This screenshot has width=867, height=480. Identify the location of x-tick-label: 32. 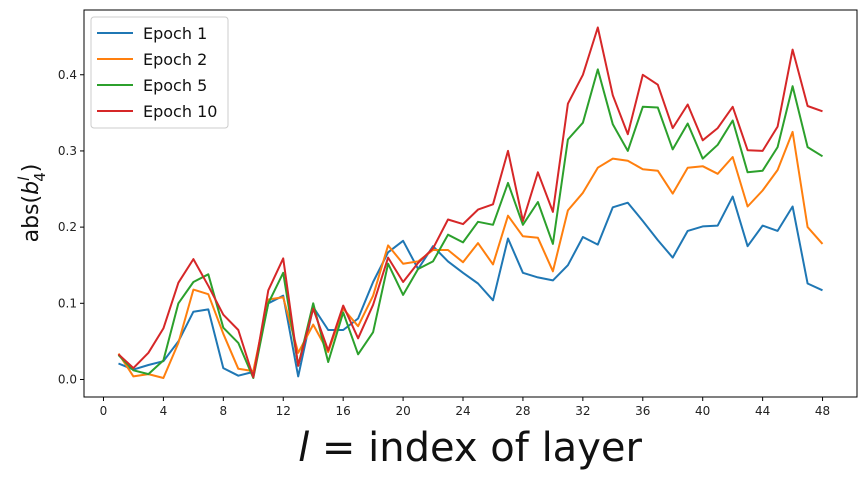
(582, 411).